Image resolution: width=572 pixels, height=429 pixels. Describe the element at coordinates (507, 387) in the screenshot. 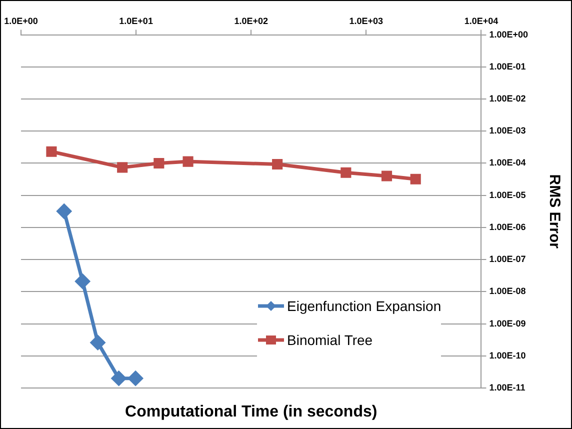

I see `y-tick-label: 1.00E-11` at that location.